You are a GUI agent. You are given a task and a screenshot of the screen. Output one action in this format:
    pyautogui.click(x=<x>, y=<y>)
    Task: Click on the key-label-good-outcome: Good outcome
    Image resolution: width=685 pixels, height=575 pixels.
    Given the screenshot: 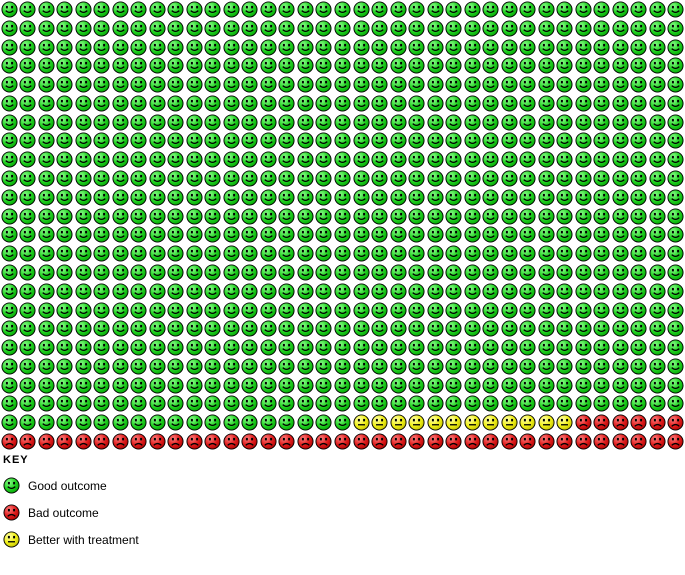 What is the action you would take?
    pyautogui.click(x=67, y=485)
    